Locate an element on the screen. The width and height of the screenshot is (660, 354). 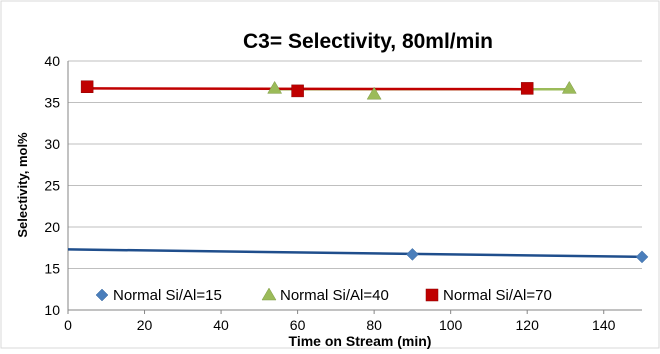
x-tick-label: 20 is located at coordinates (145, 325).